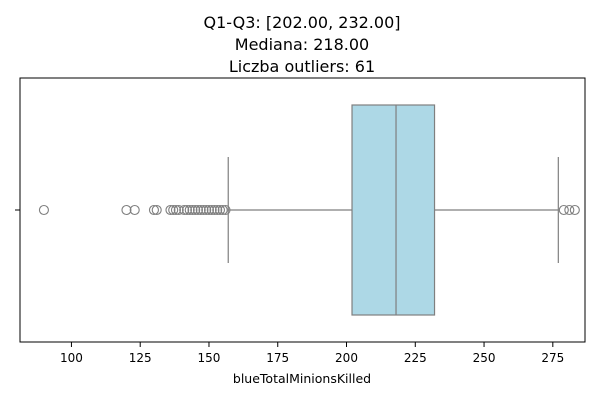 This screenshot has height=400, width=600. Describe the element at coordinates (71, 358) in the screenshot. I see `x-tick-label: 100` at that location.